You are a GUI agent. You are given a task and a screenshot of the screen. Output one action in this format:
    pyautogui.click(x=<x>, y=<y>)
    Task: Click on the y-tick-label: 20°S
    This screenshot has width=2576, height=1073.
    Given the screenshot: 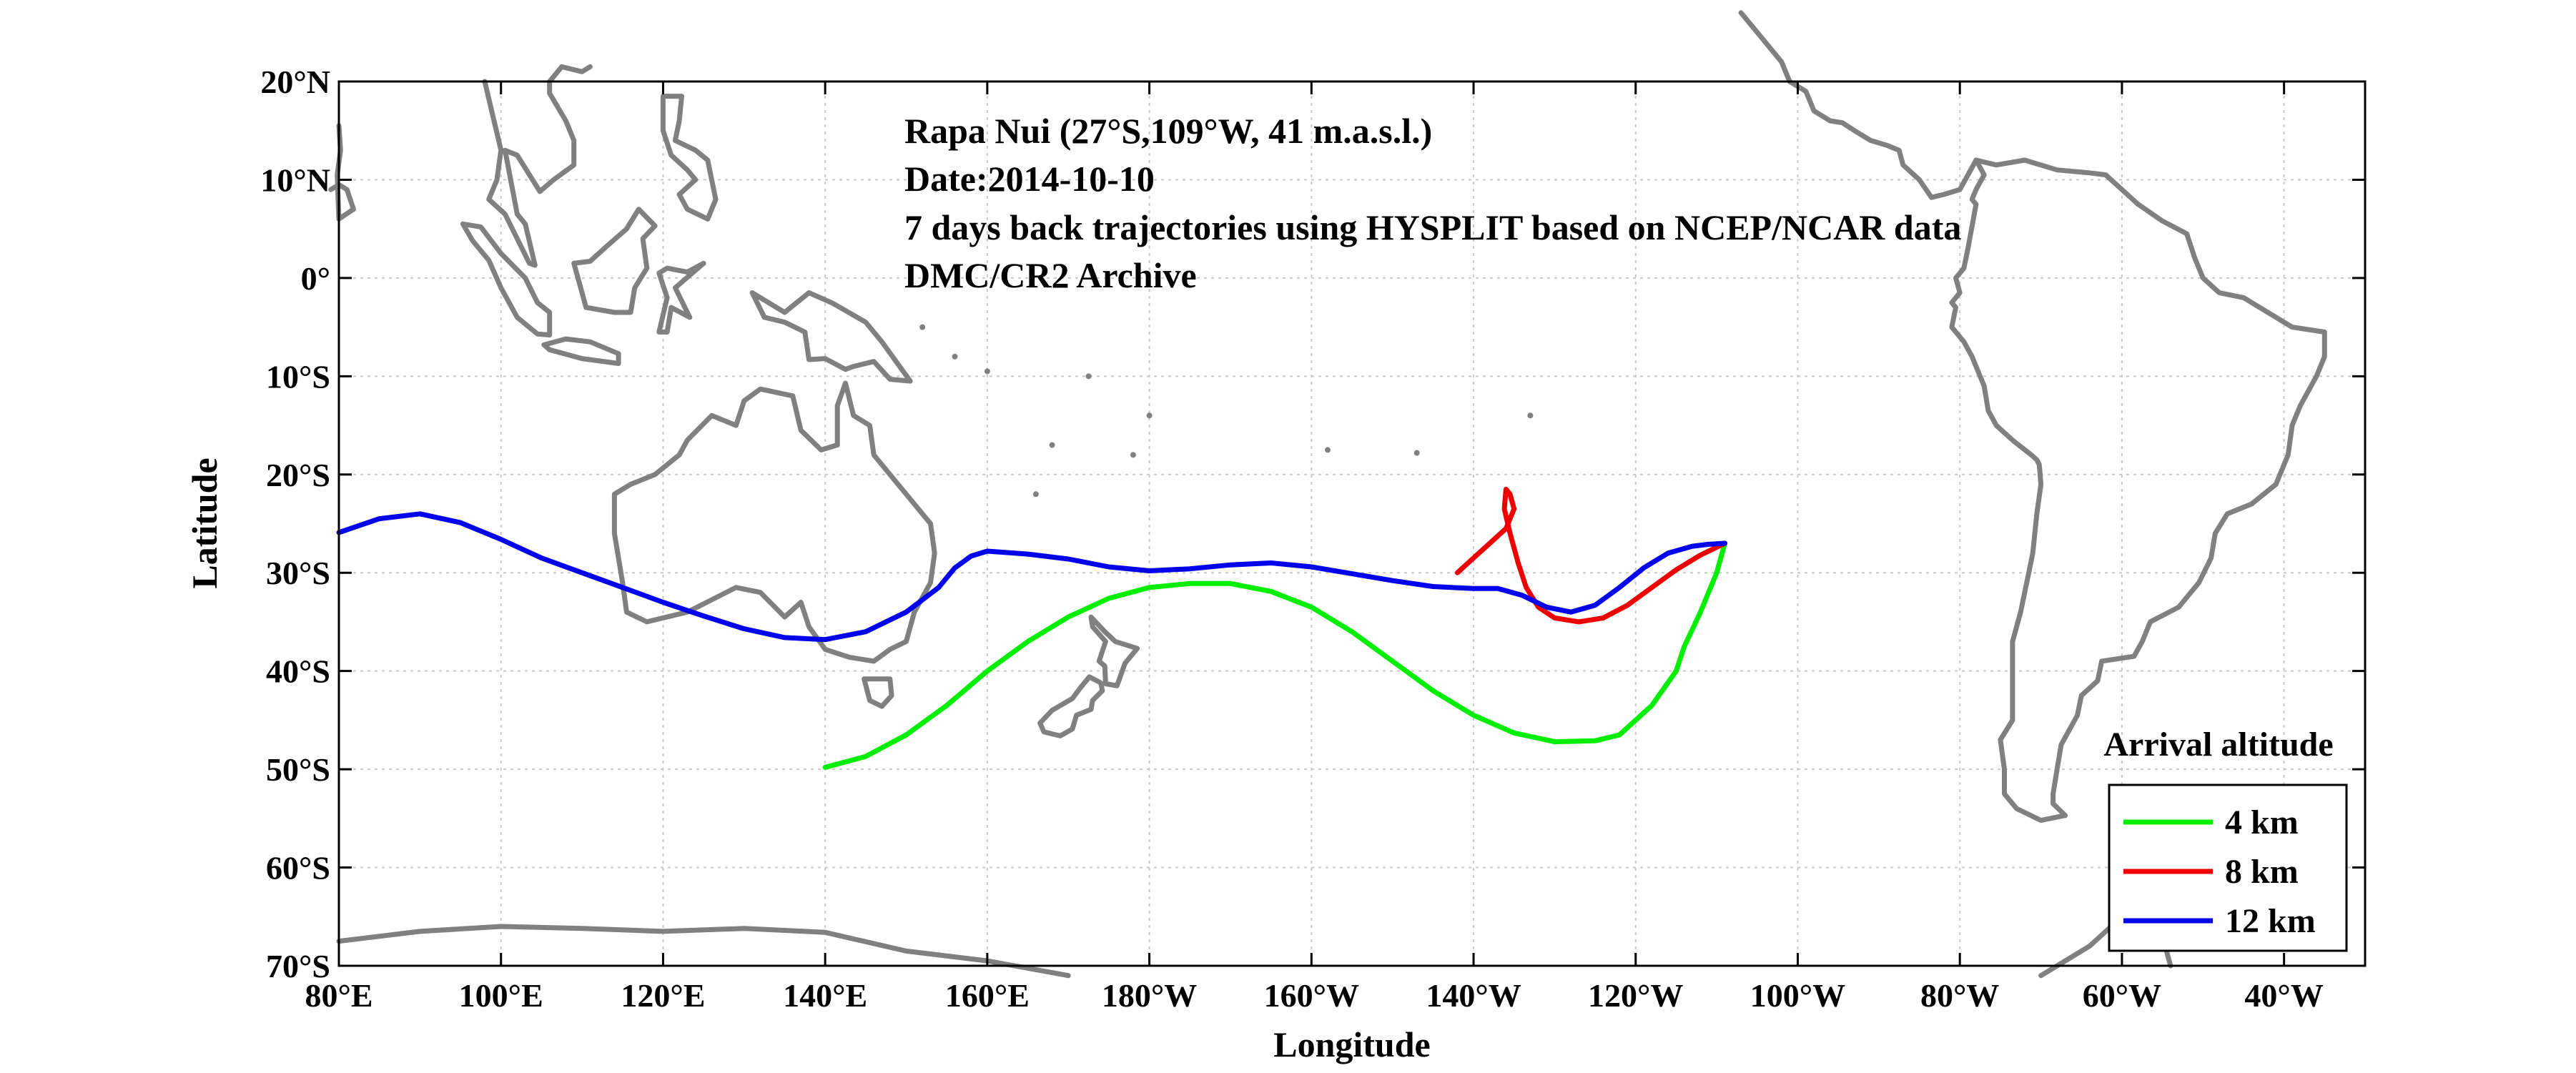 What is the action you would take?
    pyautogui.click(x=298, y=475)
    